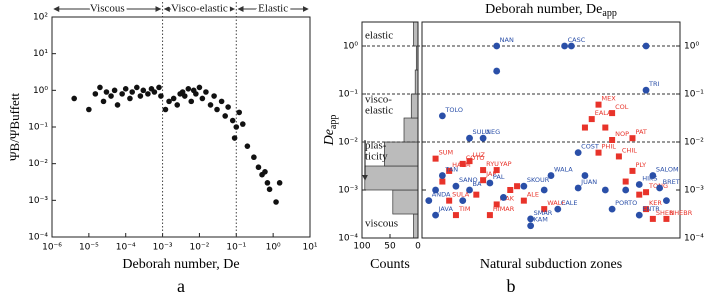 Image resolution: width=705 pixels, height=300 pixels. Describe the element at coordinates (507, 198) in the screenshot. I see `point-label: MAK` at that location.